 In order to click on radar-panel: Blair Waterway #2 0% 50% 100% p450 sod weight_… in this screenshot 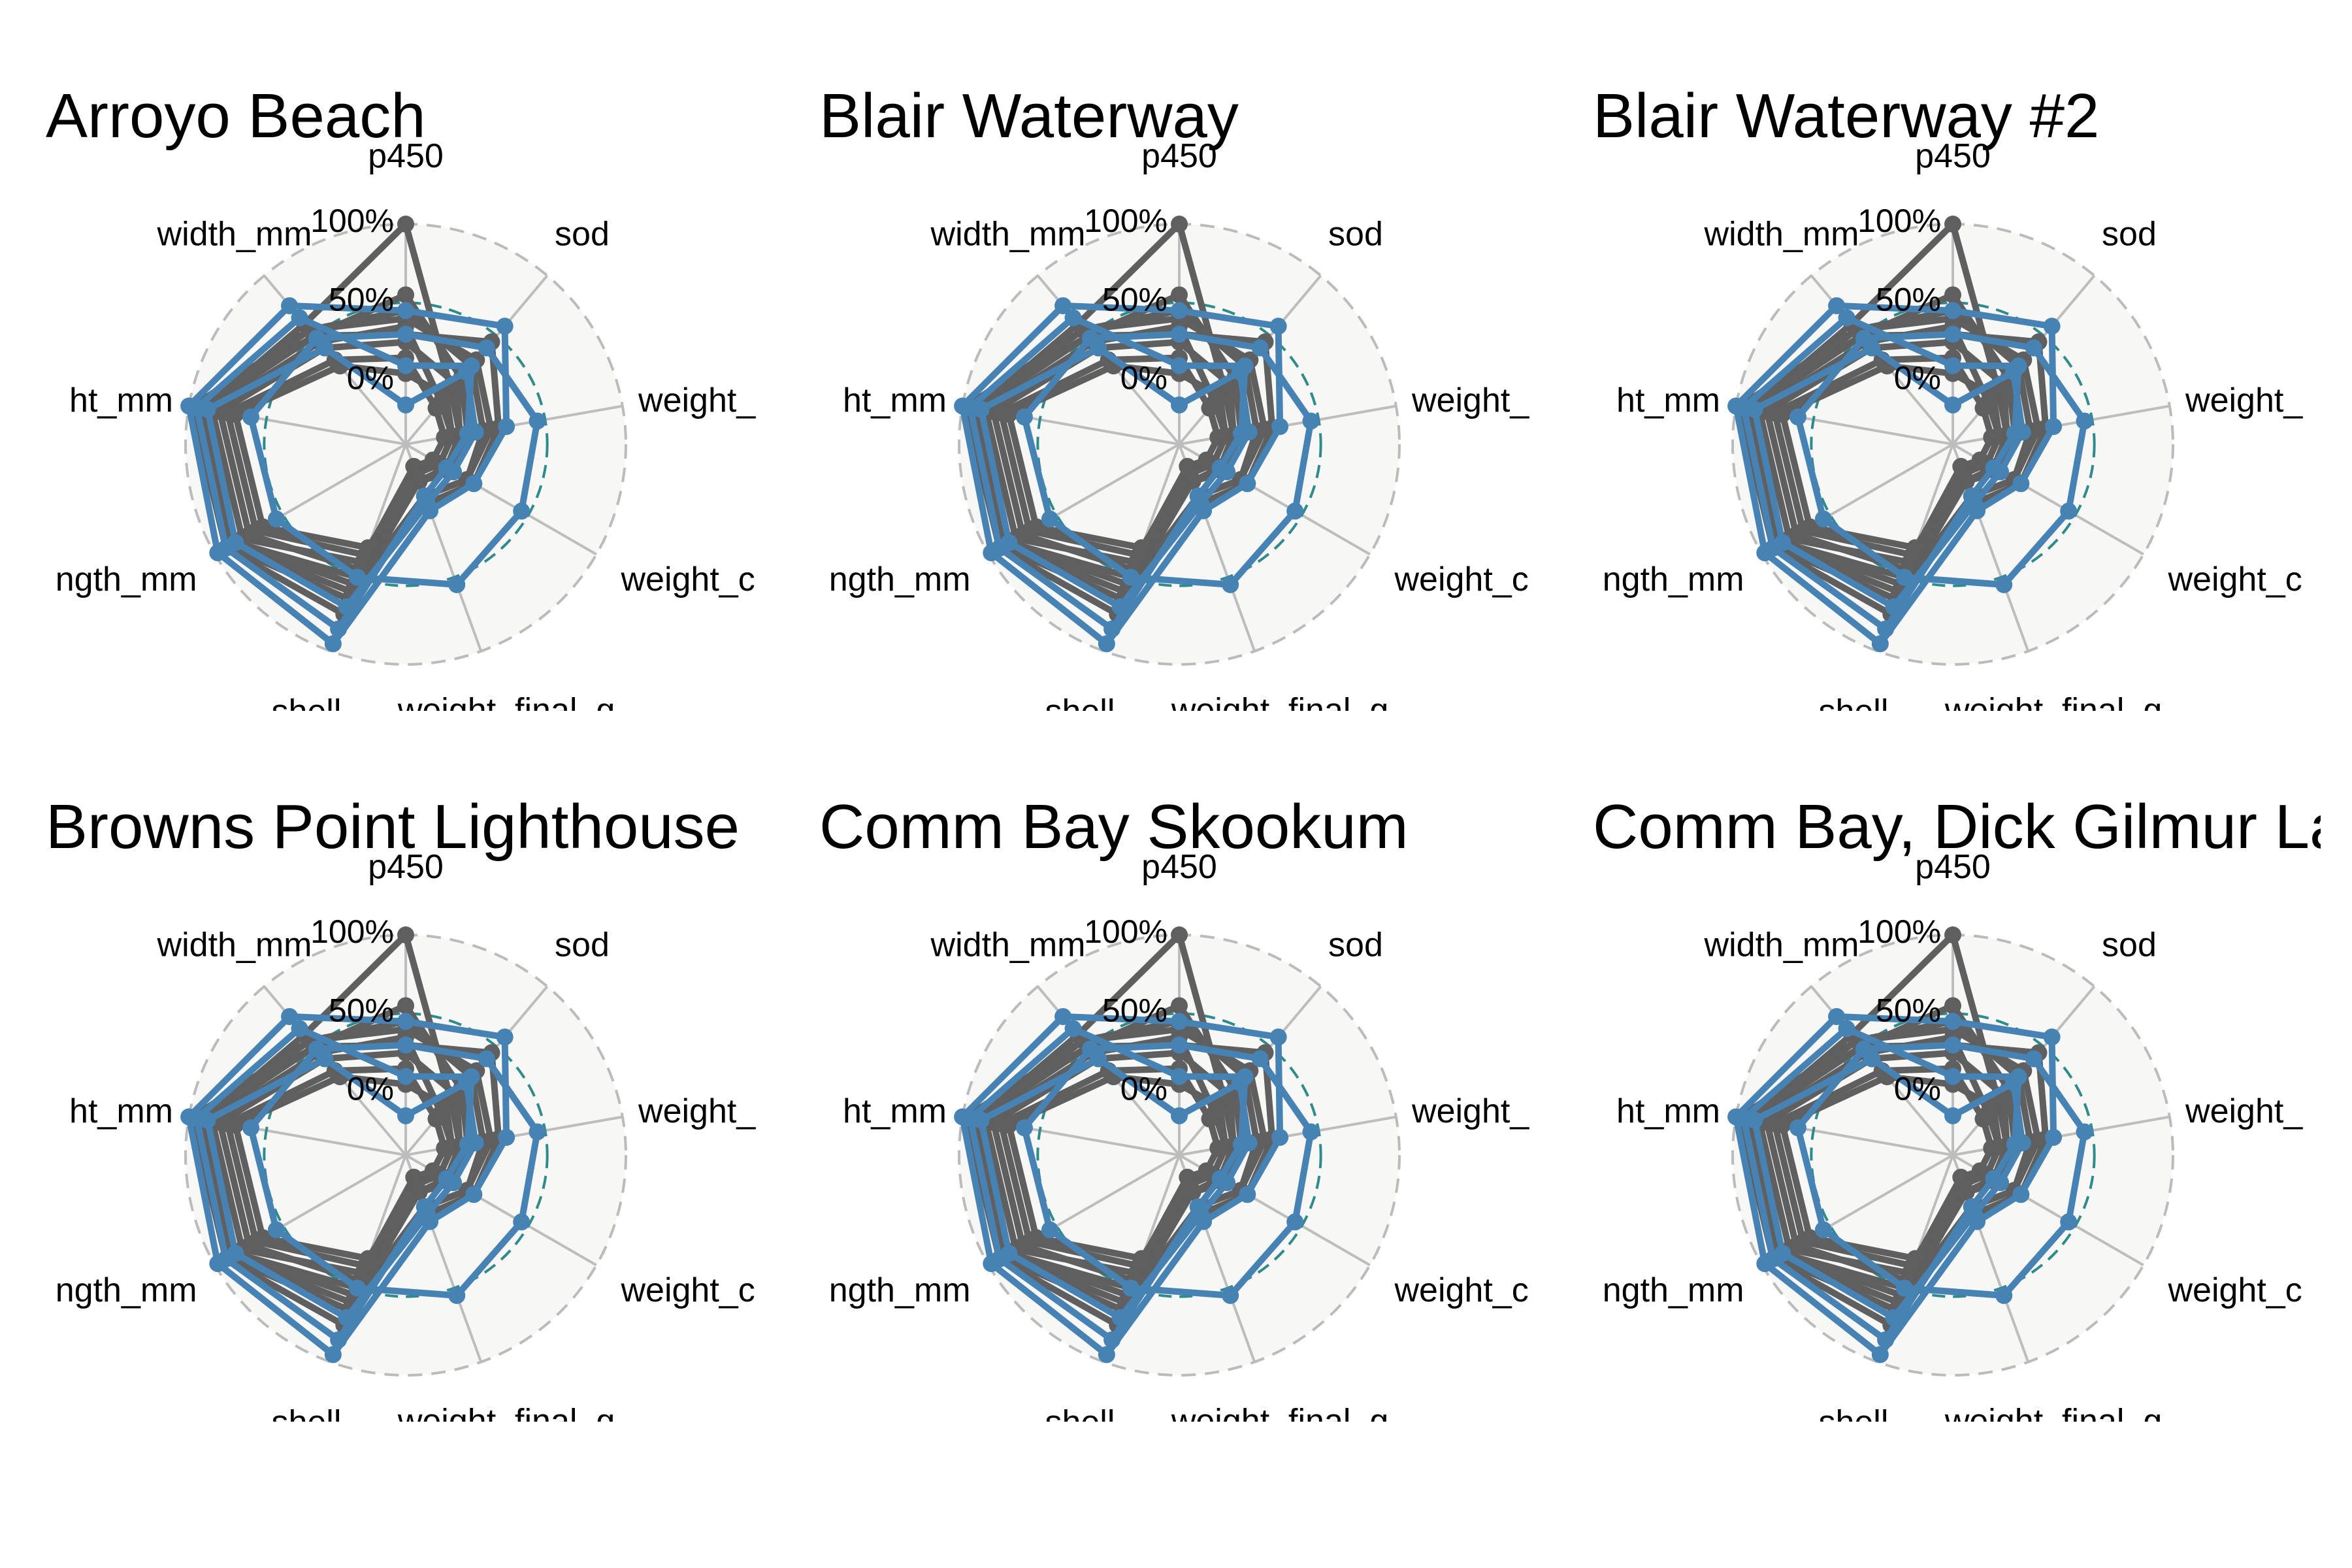, I will do `click(1948, 405)`.